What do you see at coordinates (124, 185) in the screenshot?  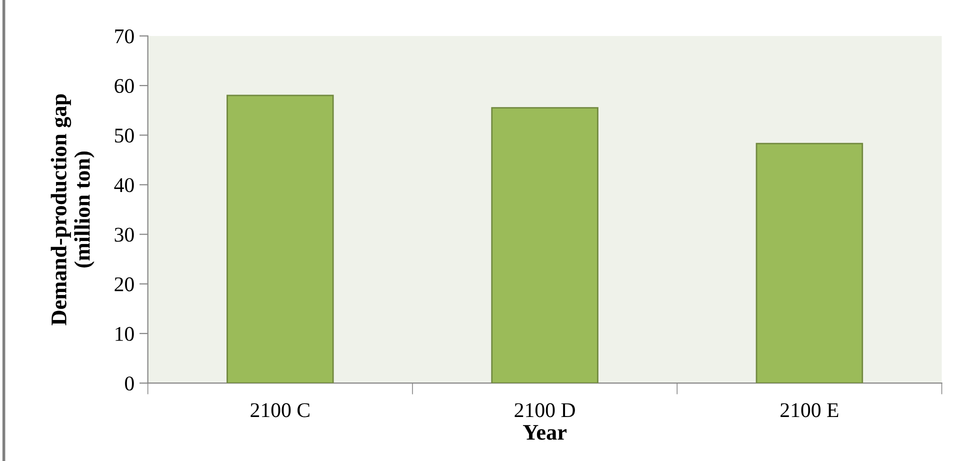 I see `y-tick-label: 40` at bounding box center [124, 185].